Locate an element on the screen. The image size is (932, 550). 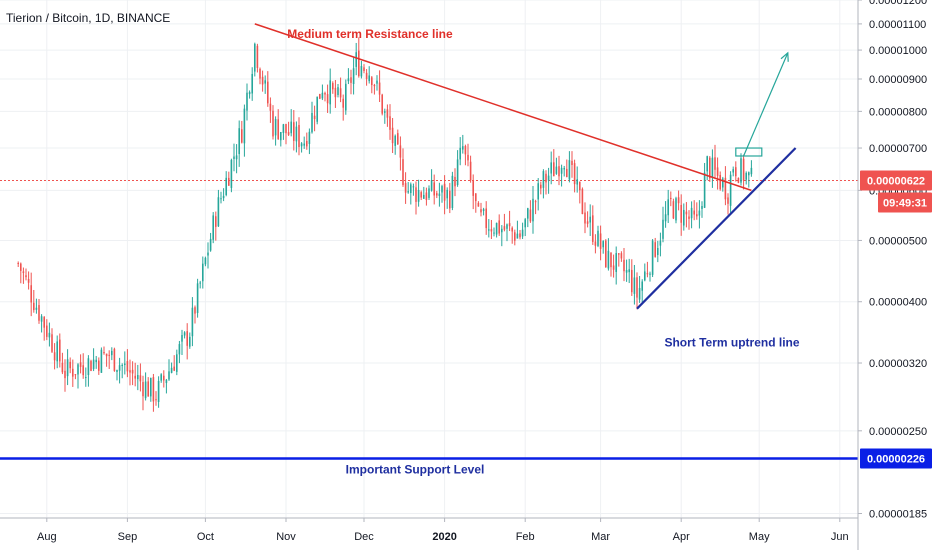
y-tick-label: 0.00000320 is located at coordinates (898, 364).